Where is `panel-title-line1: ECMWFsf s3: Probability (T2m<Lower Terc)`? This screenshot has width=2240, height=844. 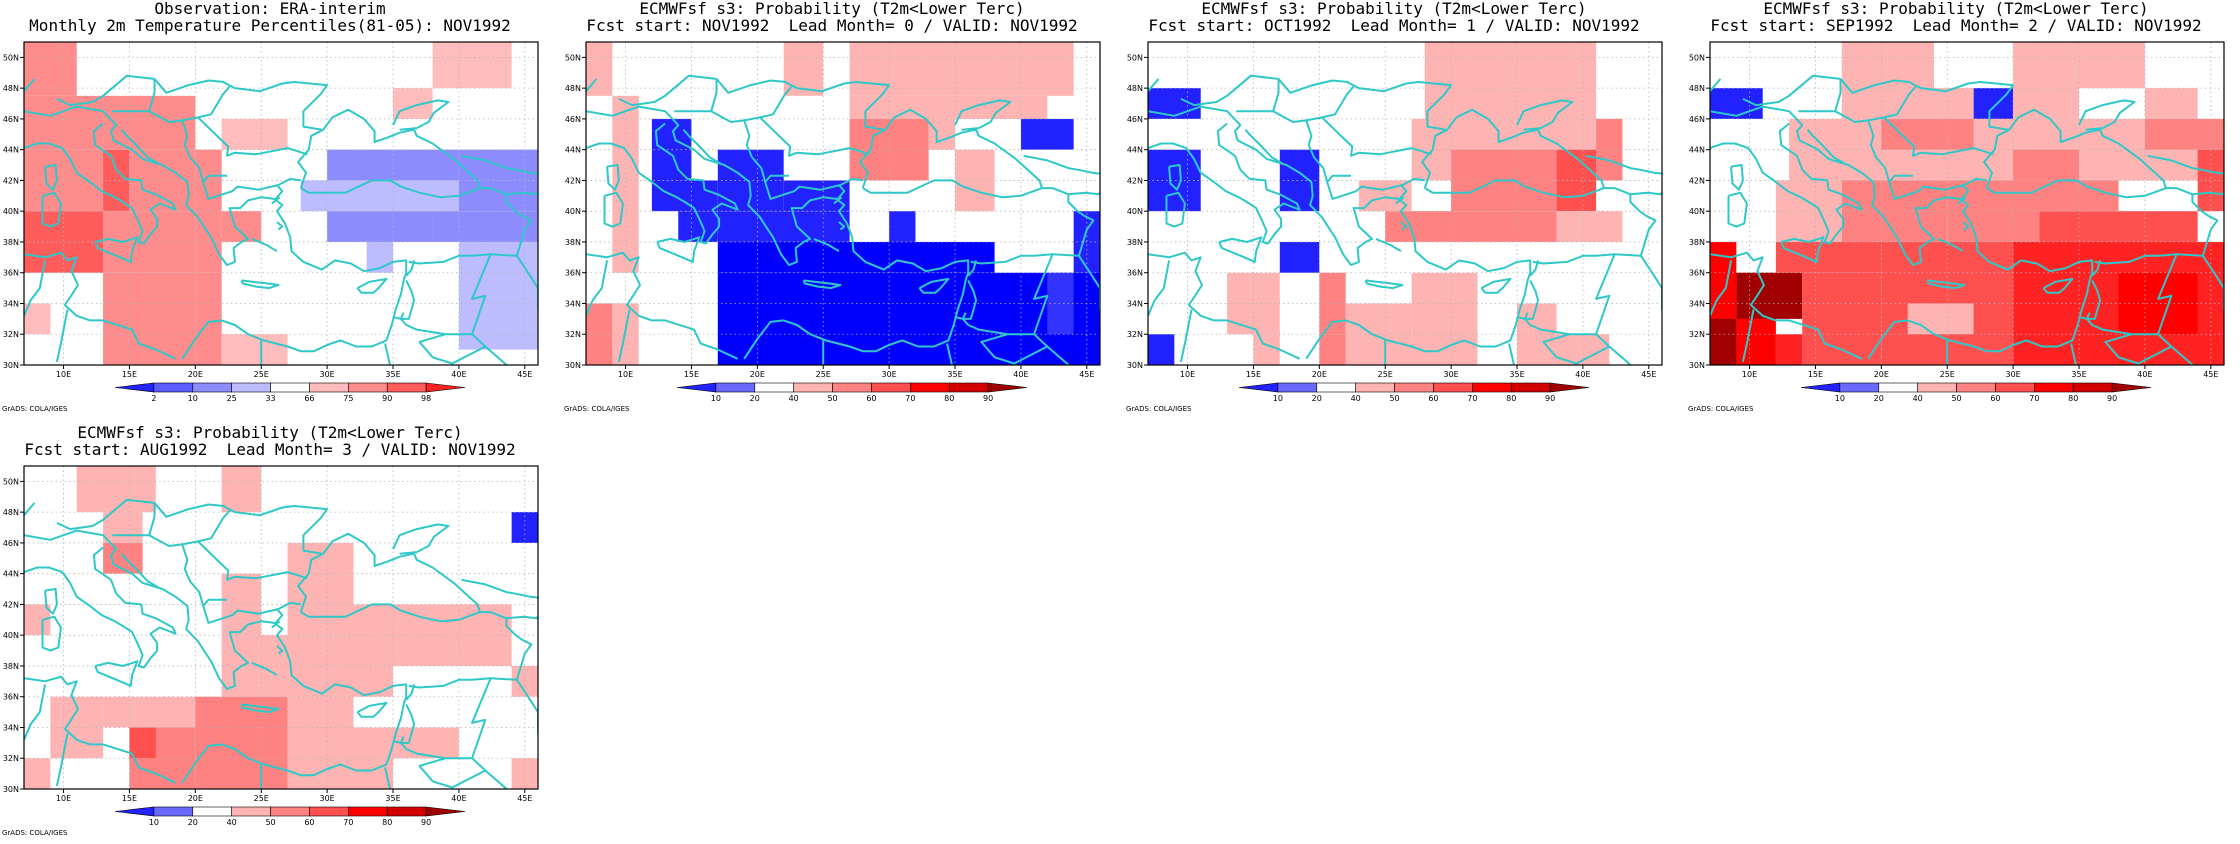 panel-title-line1: ECMWFsf s3: Probability (T2m<Lower Terc) is located at coordinates (1394, 9).